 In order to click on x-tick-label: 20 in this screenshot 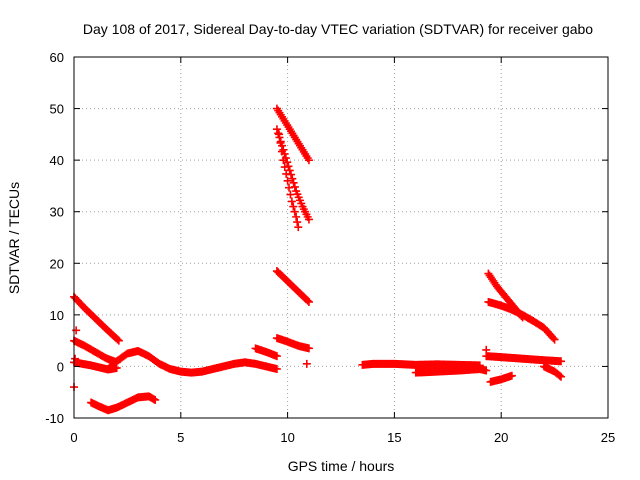, I will do `click(501, 437)`.